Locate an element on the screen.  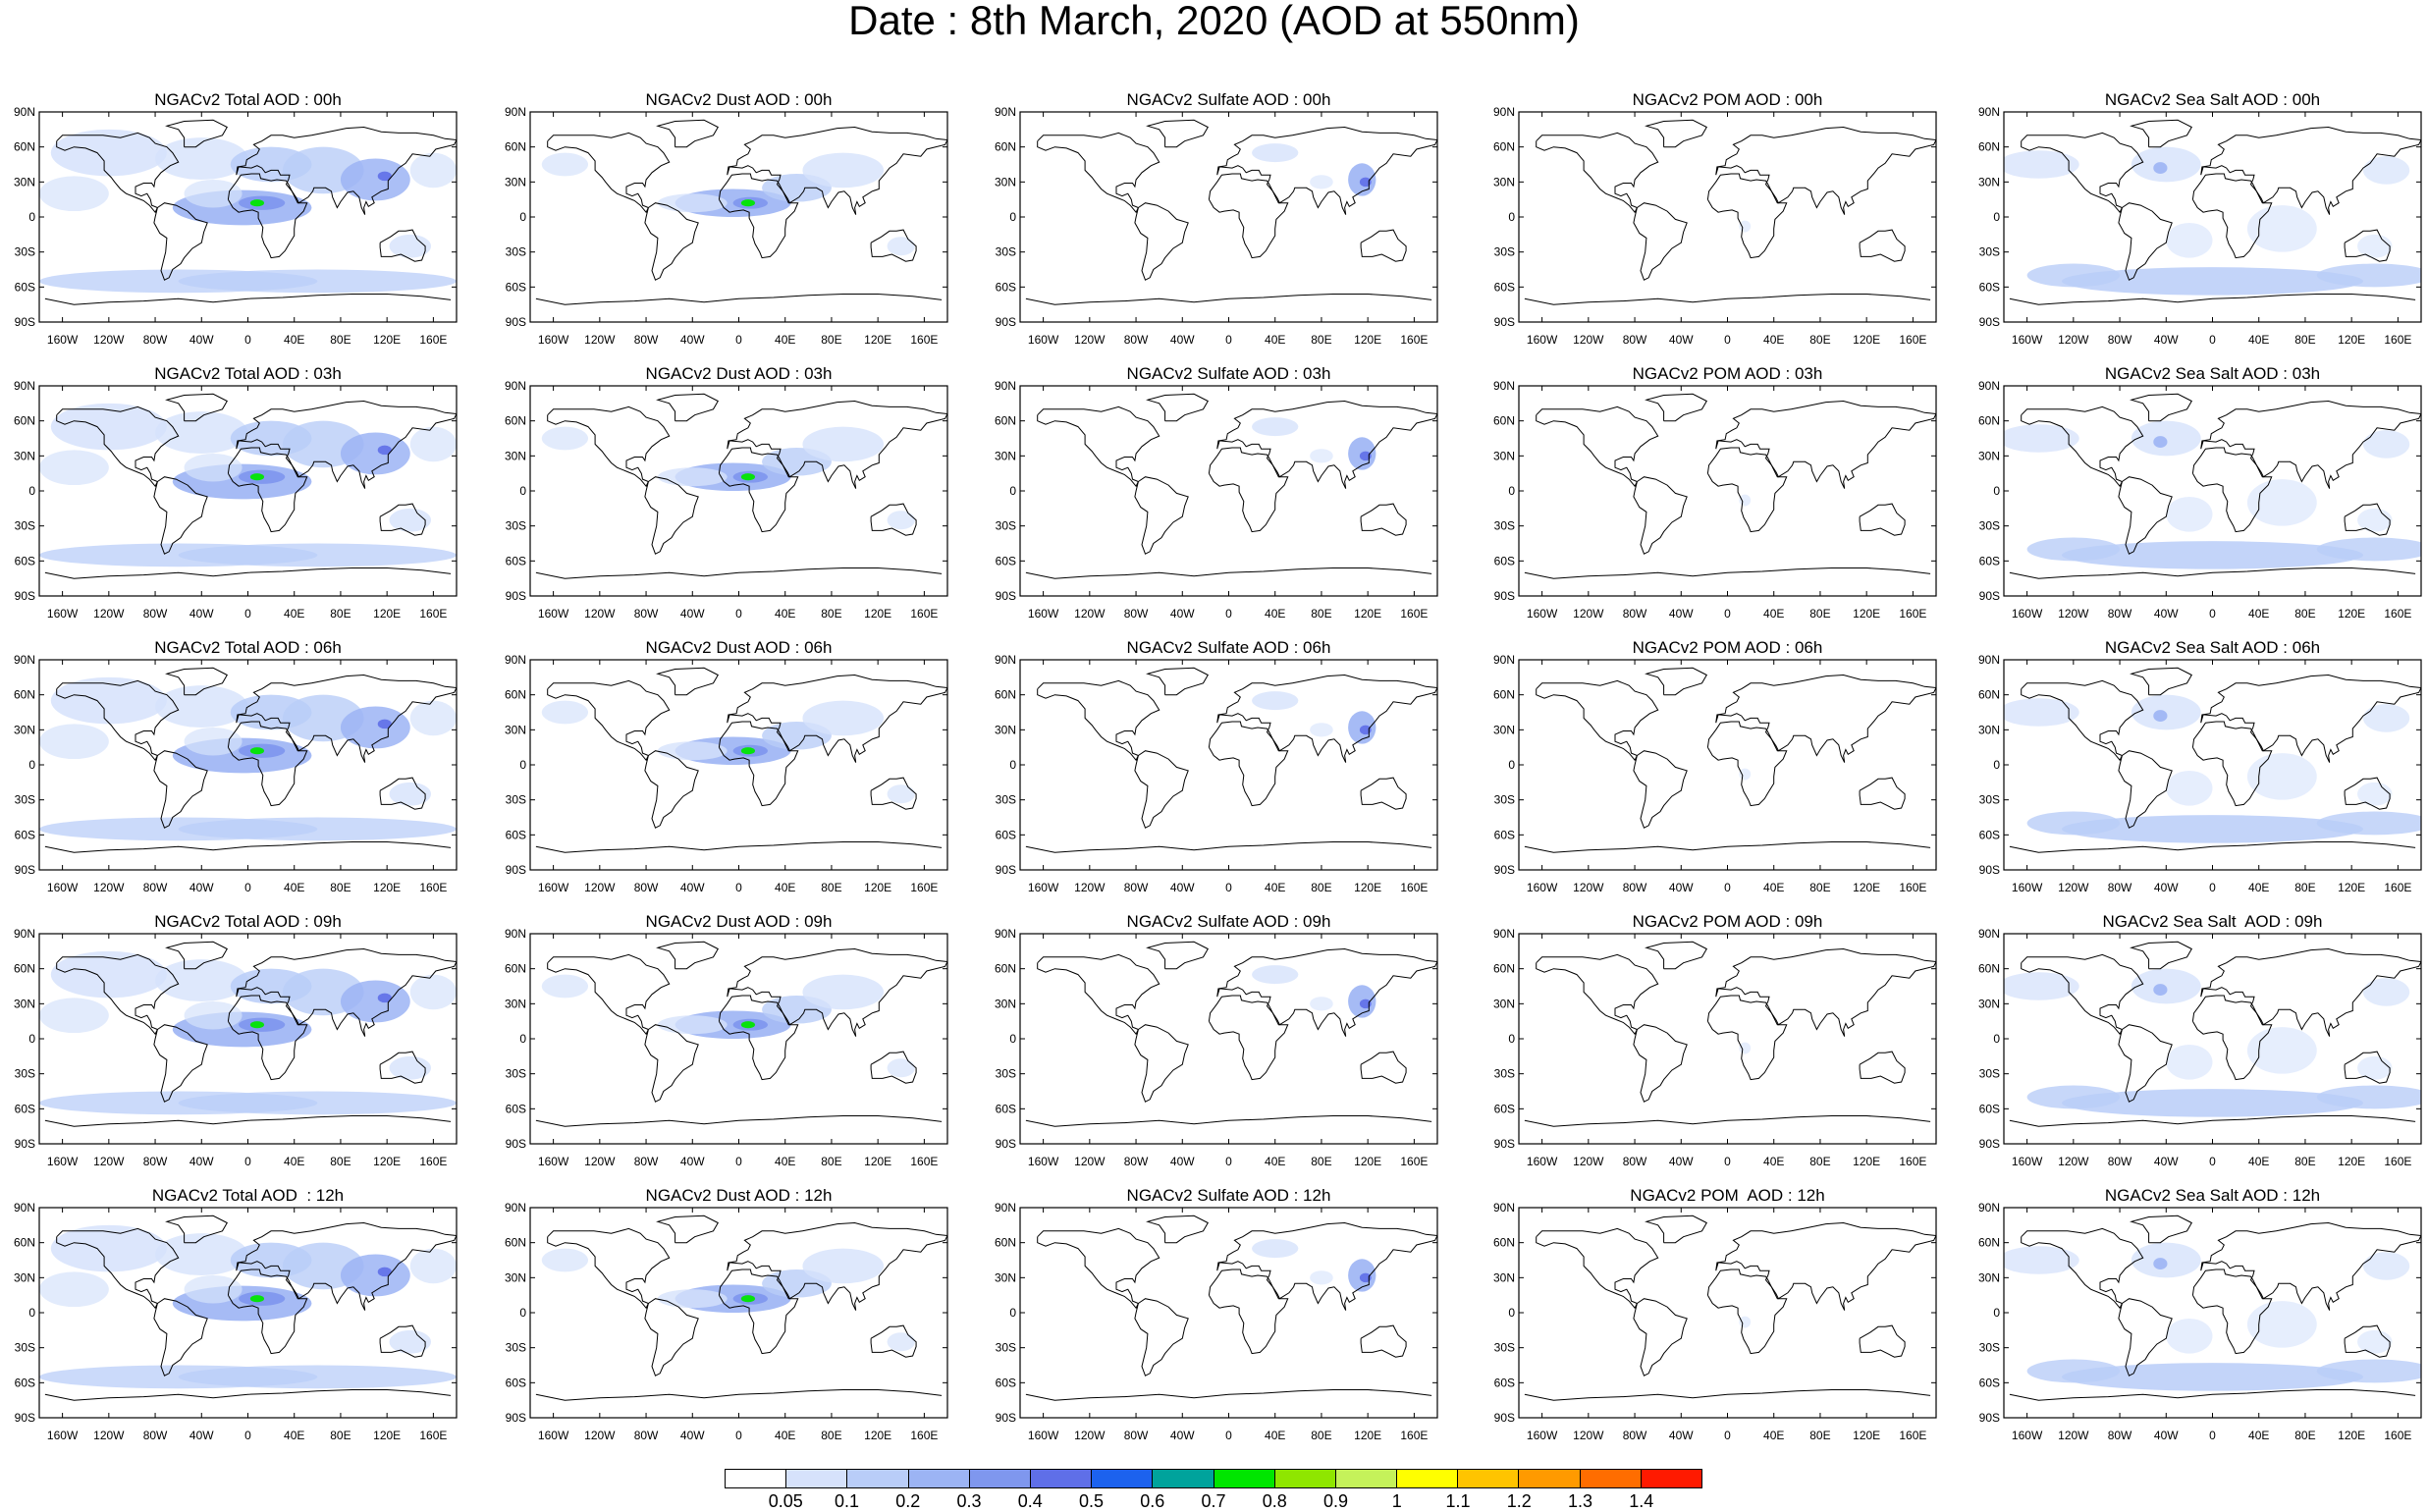
colorbar-label: 1.4 is located at coordinates (1641, 1501).